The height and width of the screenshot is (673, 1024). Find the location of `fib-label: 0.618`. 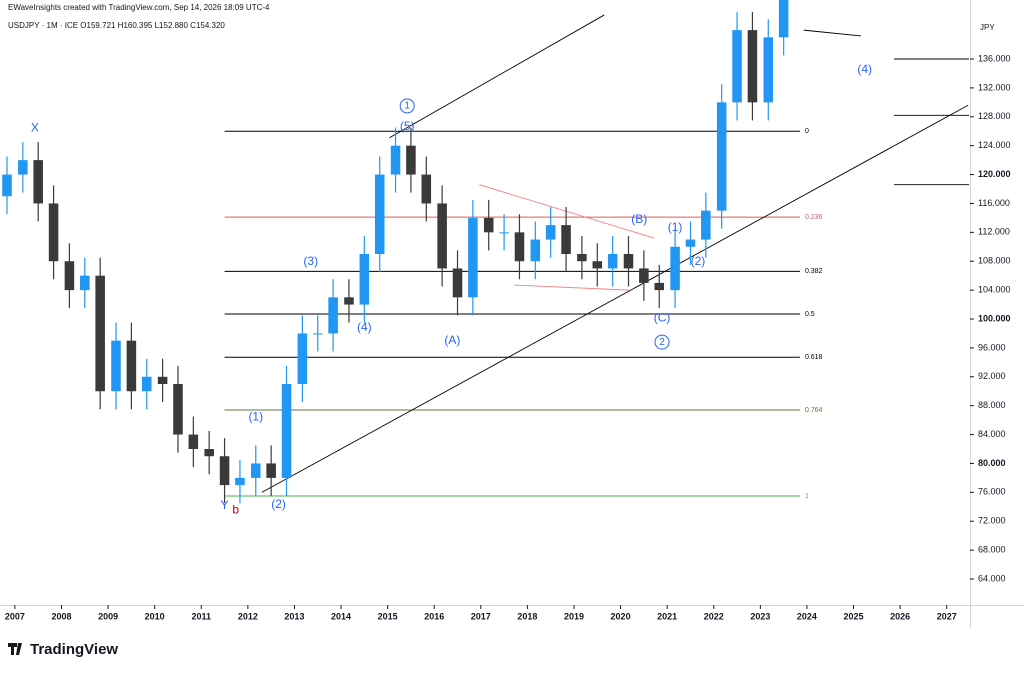

fib-label: 0.618 is located at coordinates (814, 357).